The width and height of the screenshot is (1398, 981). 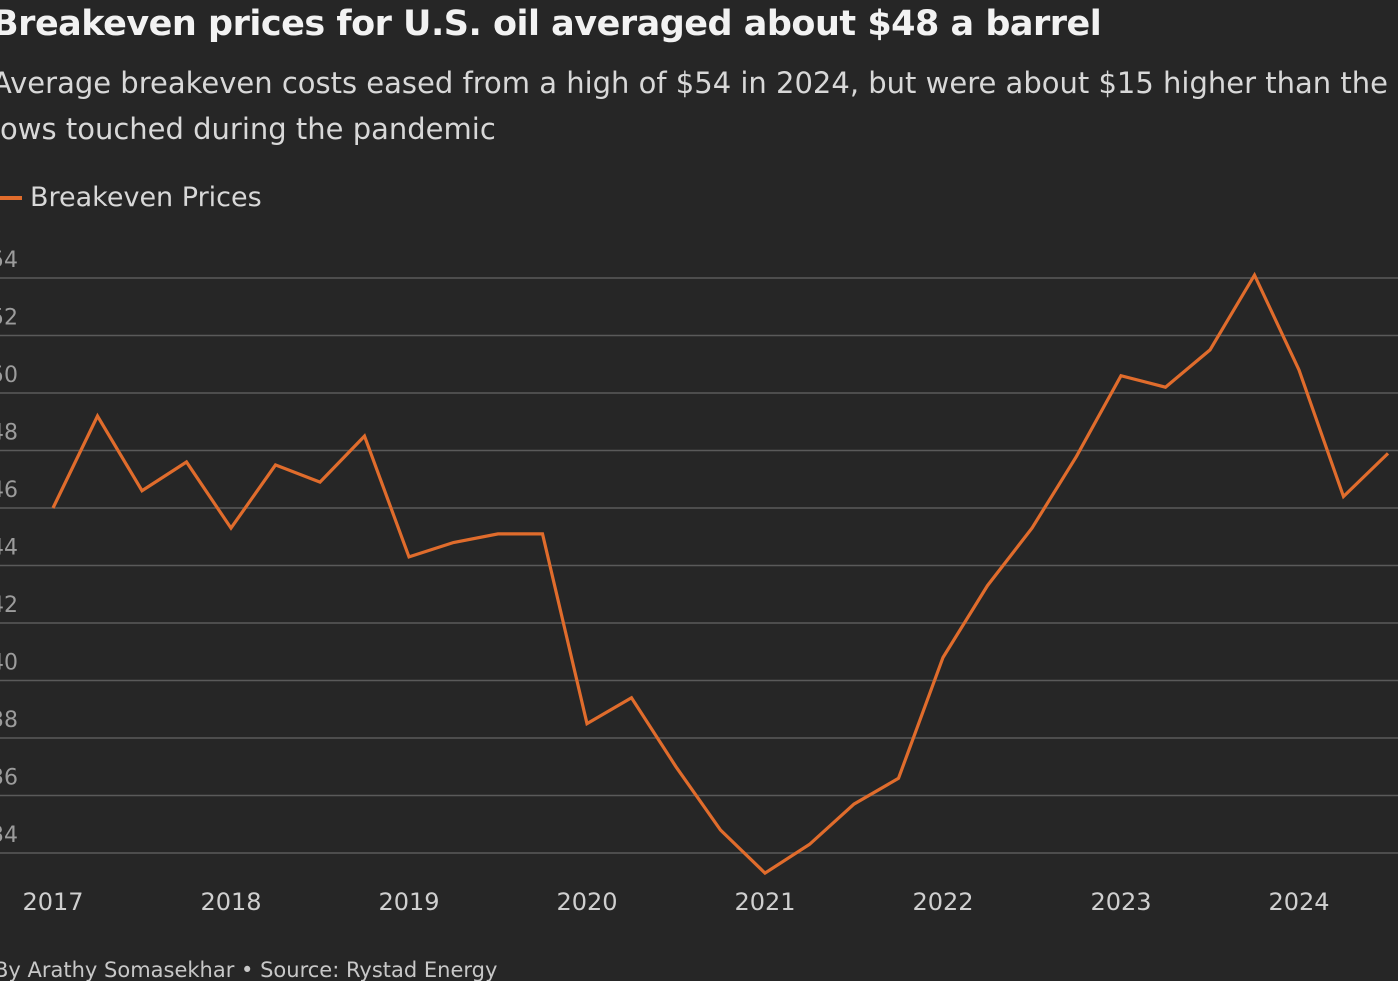 I want to click on data-point: Breakeven Prices: 50.8, so click(x=1299, y=370).